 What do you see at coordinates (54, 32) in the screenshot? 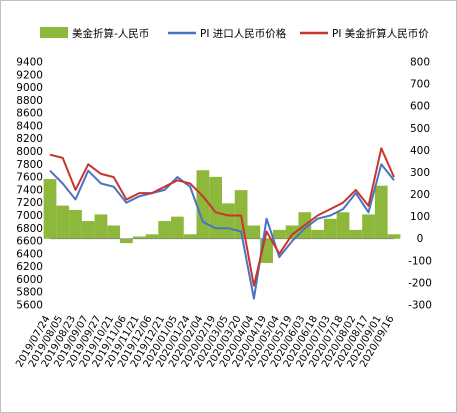
I see `legend-swatch-area` at bounding box center [54, 32].